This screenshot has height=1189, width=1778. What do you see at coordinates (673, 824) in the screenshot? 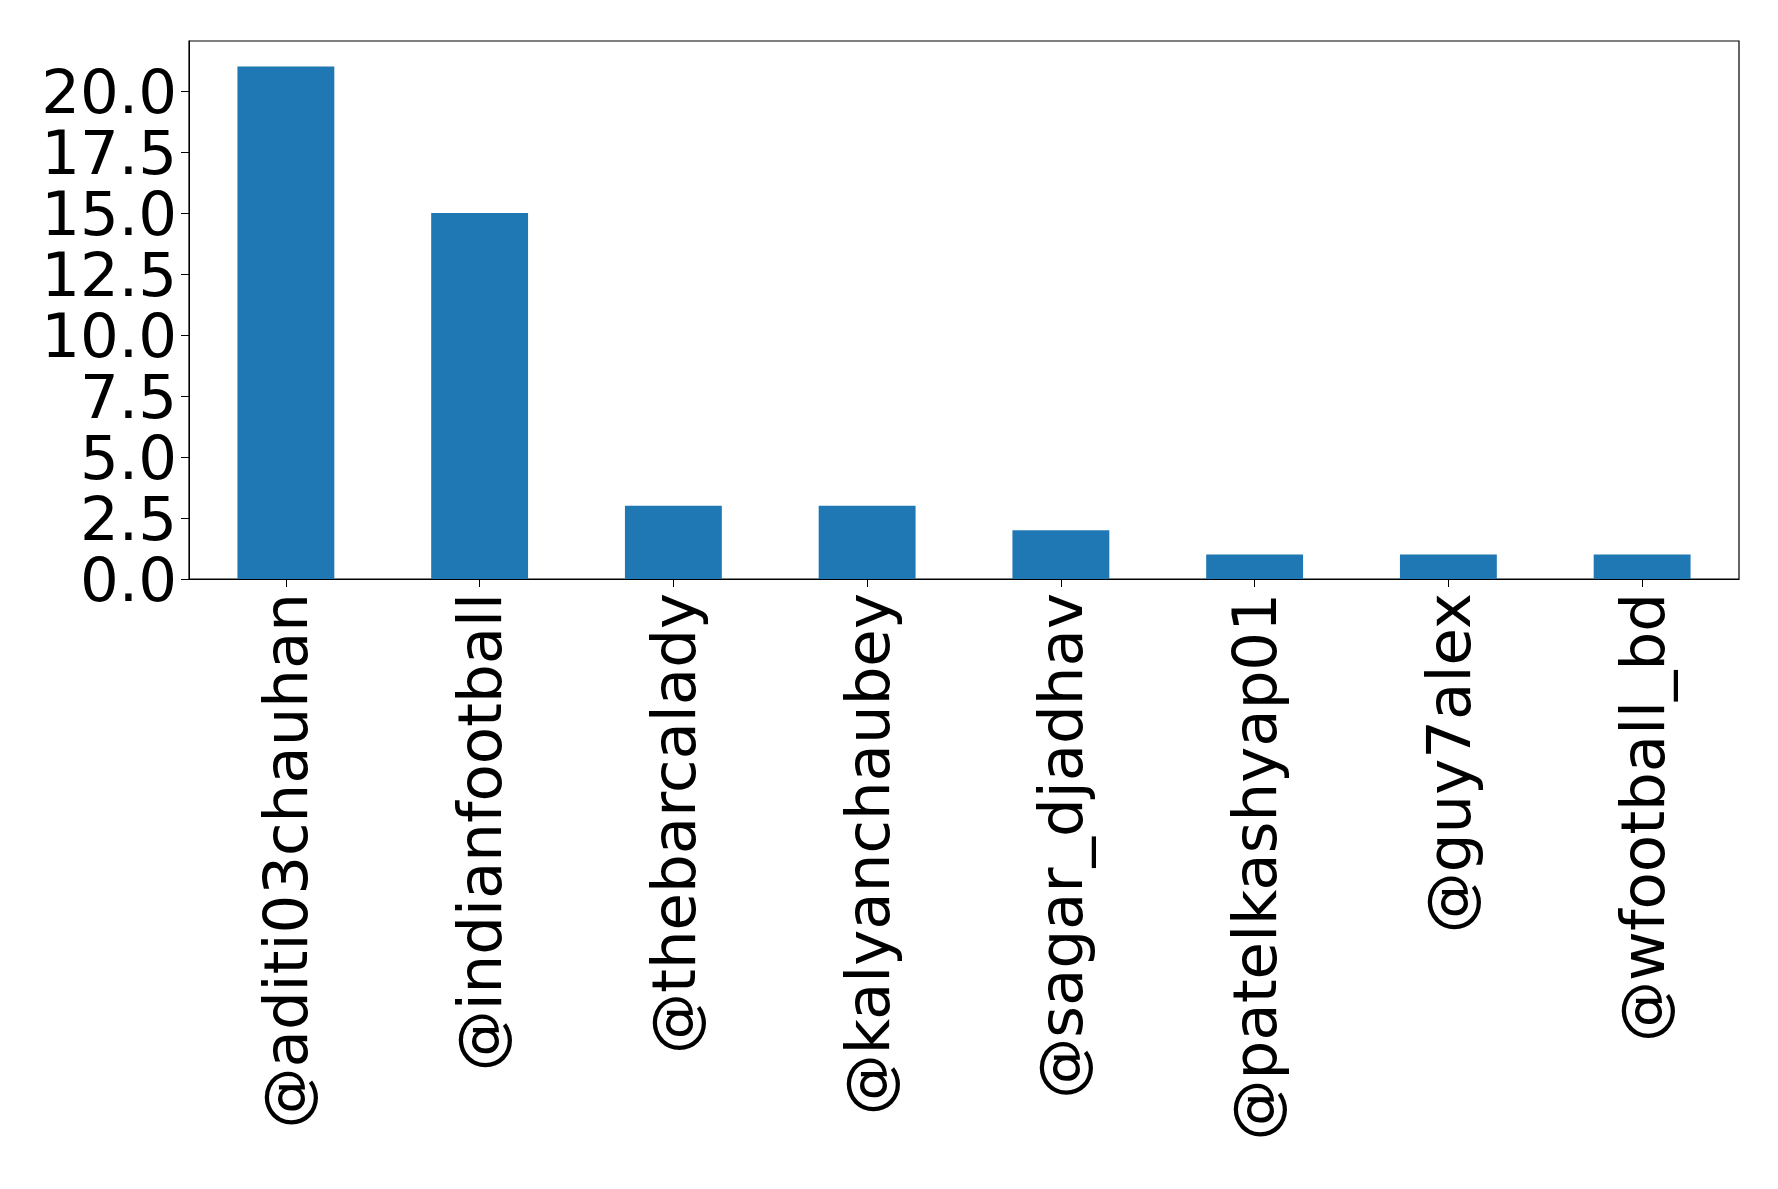
I see `x-tick-label: @thebarcalady` at bounding box center [673, 824].